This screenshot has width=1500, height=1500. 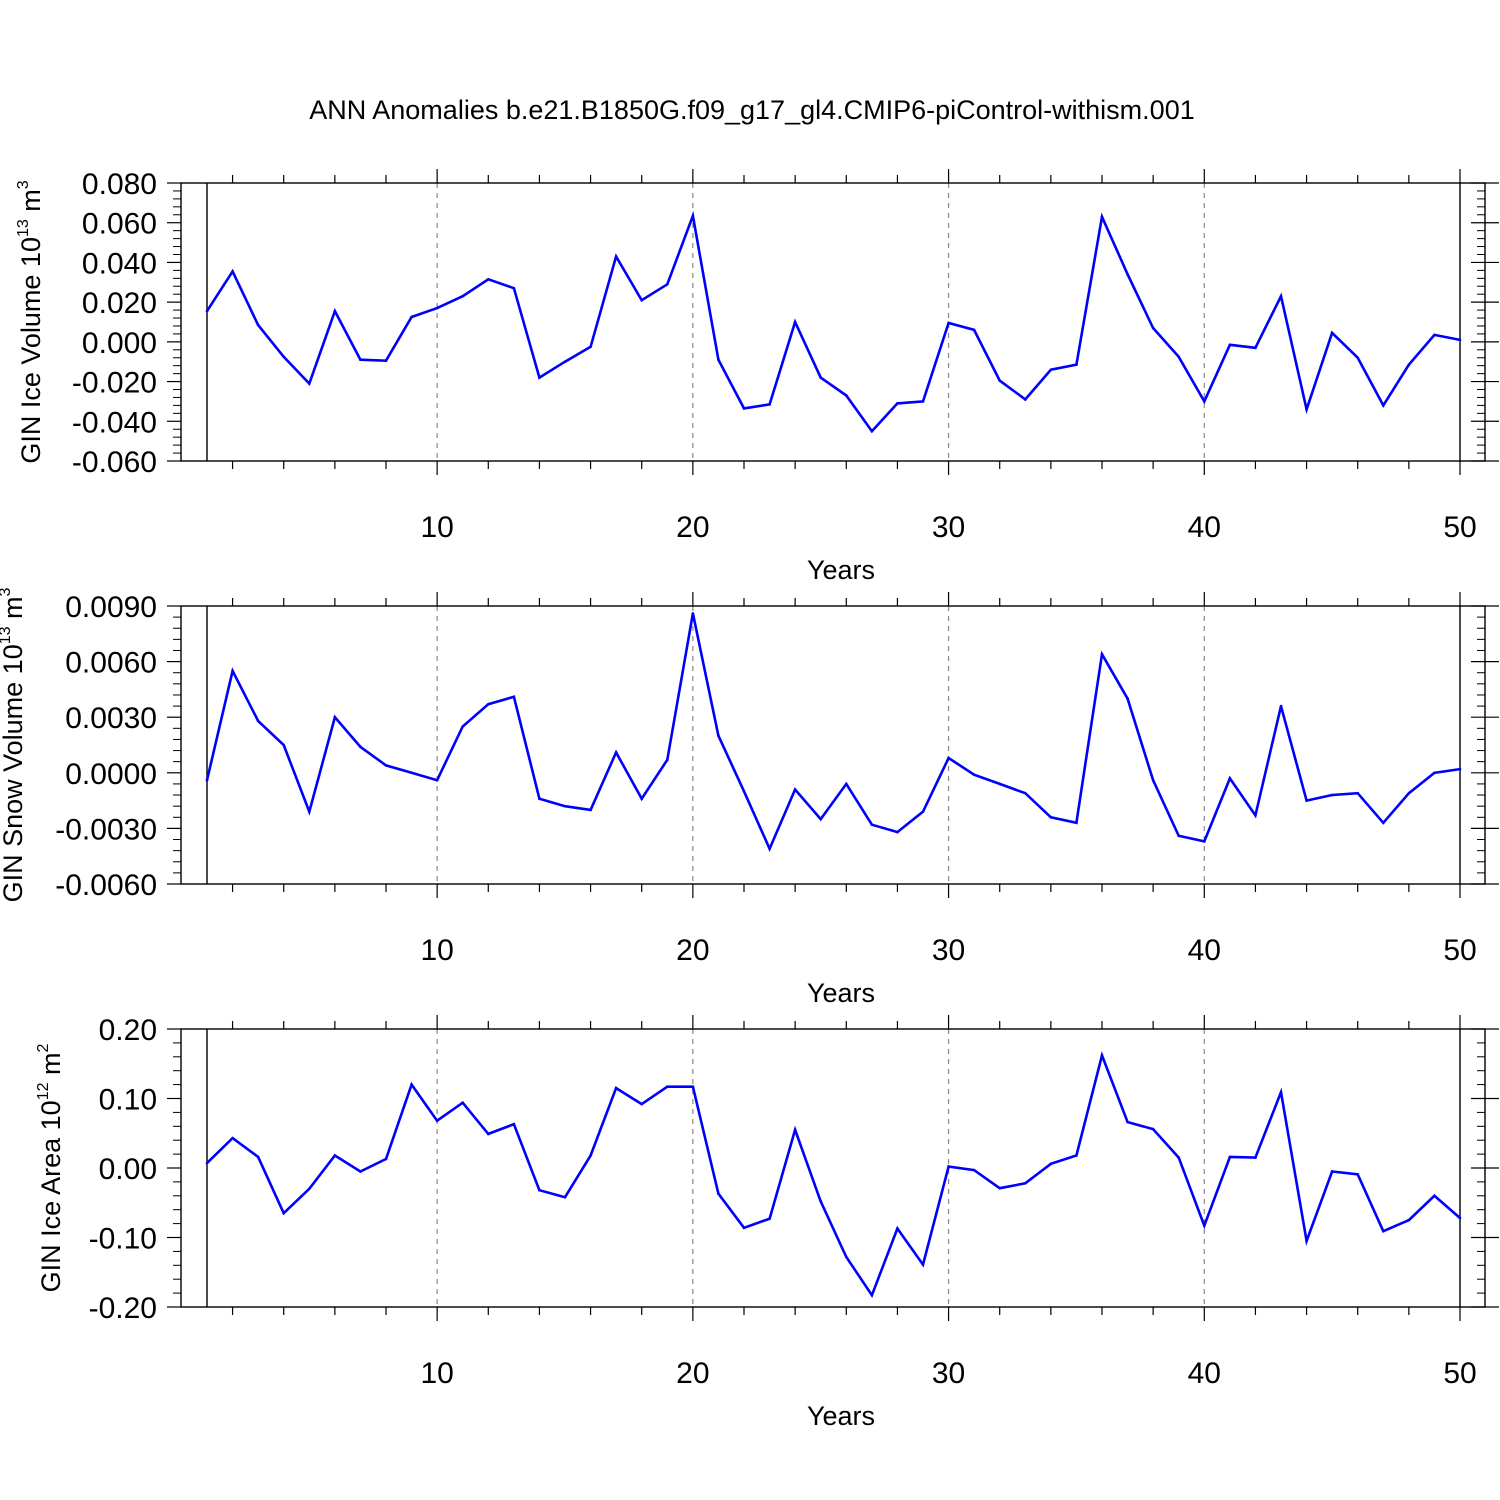 I want to click on y-tick-label: 0.060, so click(x=119, y=224).